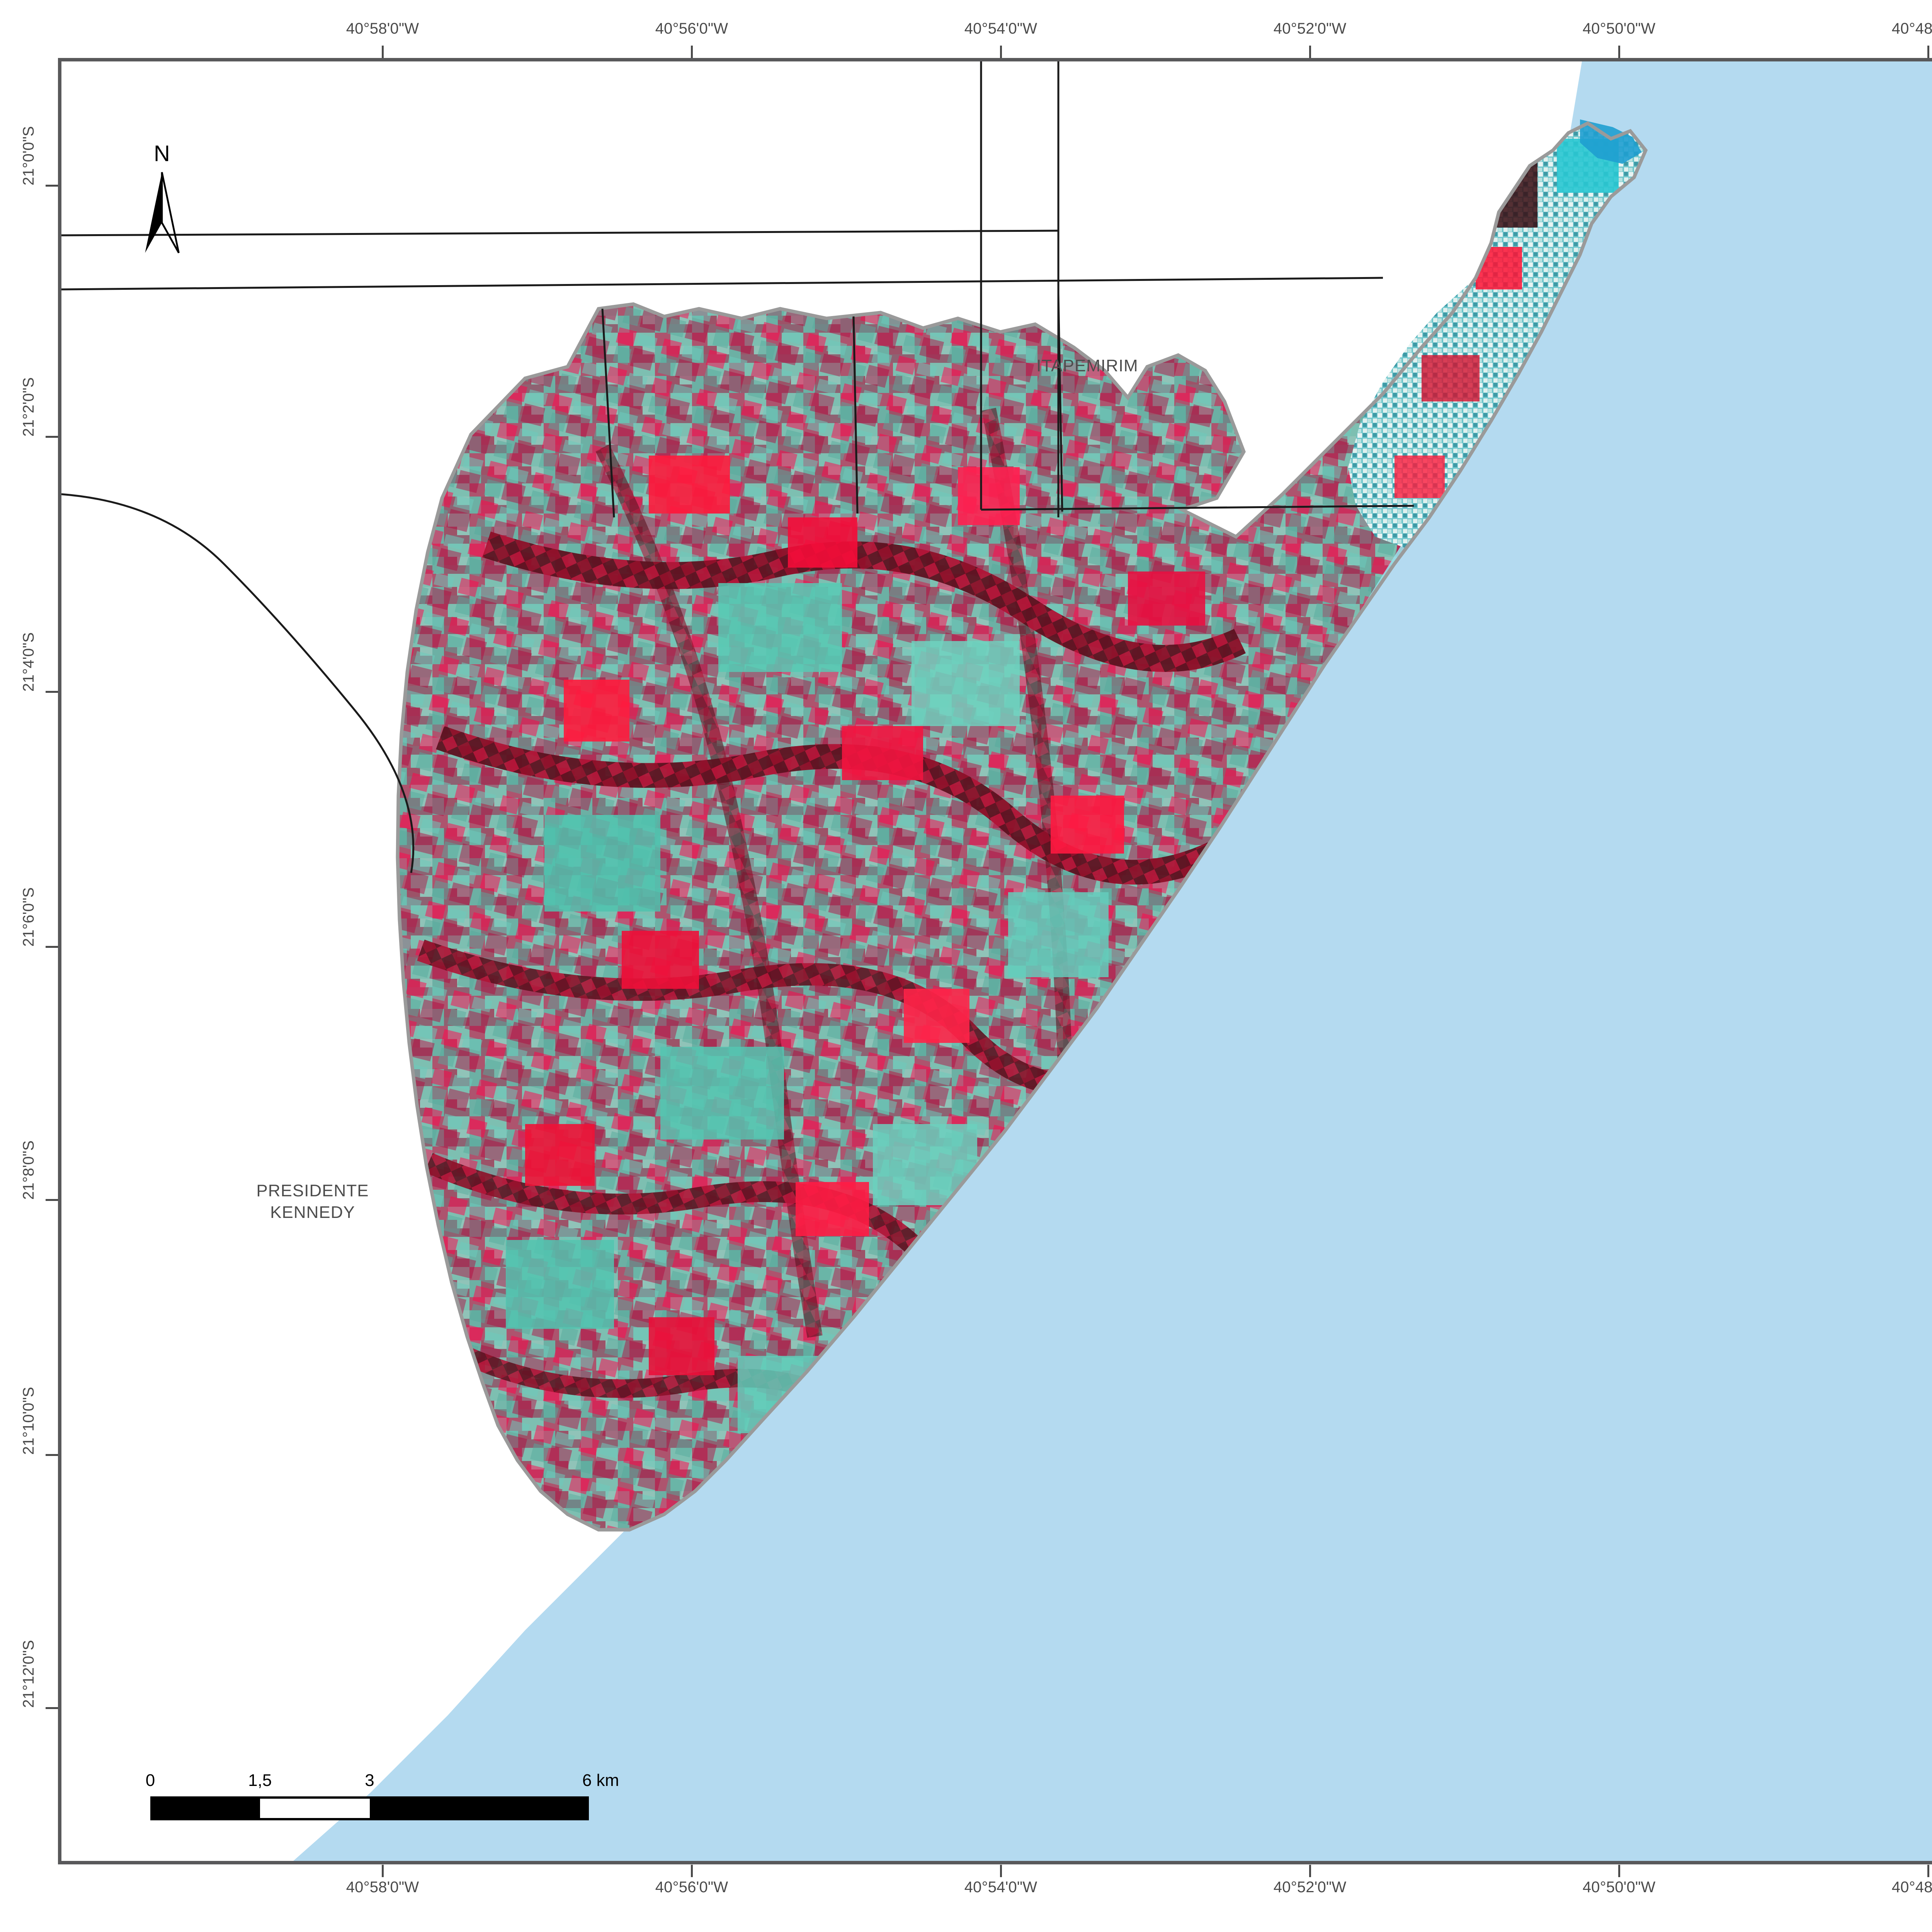 The width and height of the screenshot is (1932, 1932). What do you see at coordinates (260, 1781) in the screenshot?
I see `scale-bar-tick-label: 1,5` at bounding box center [260, 1781].